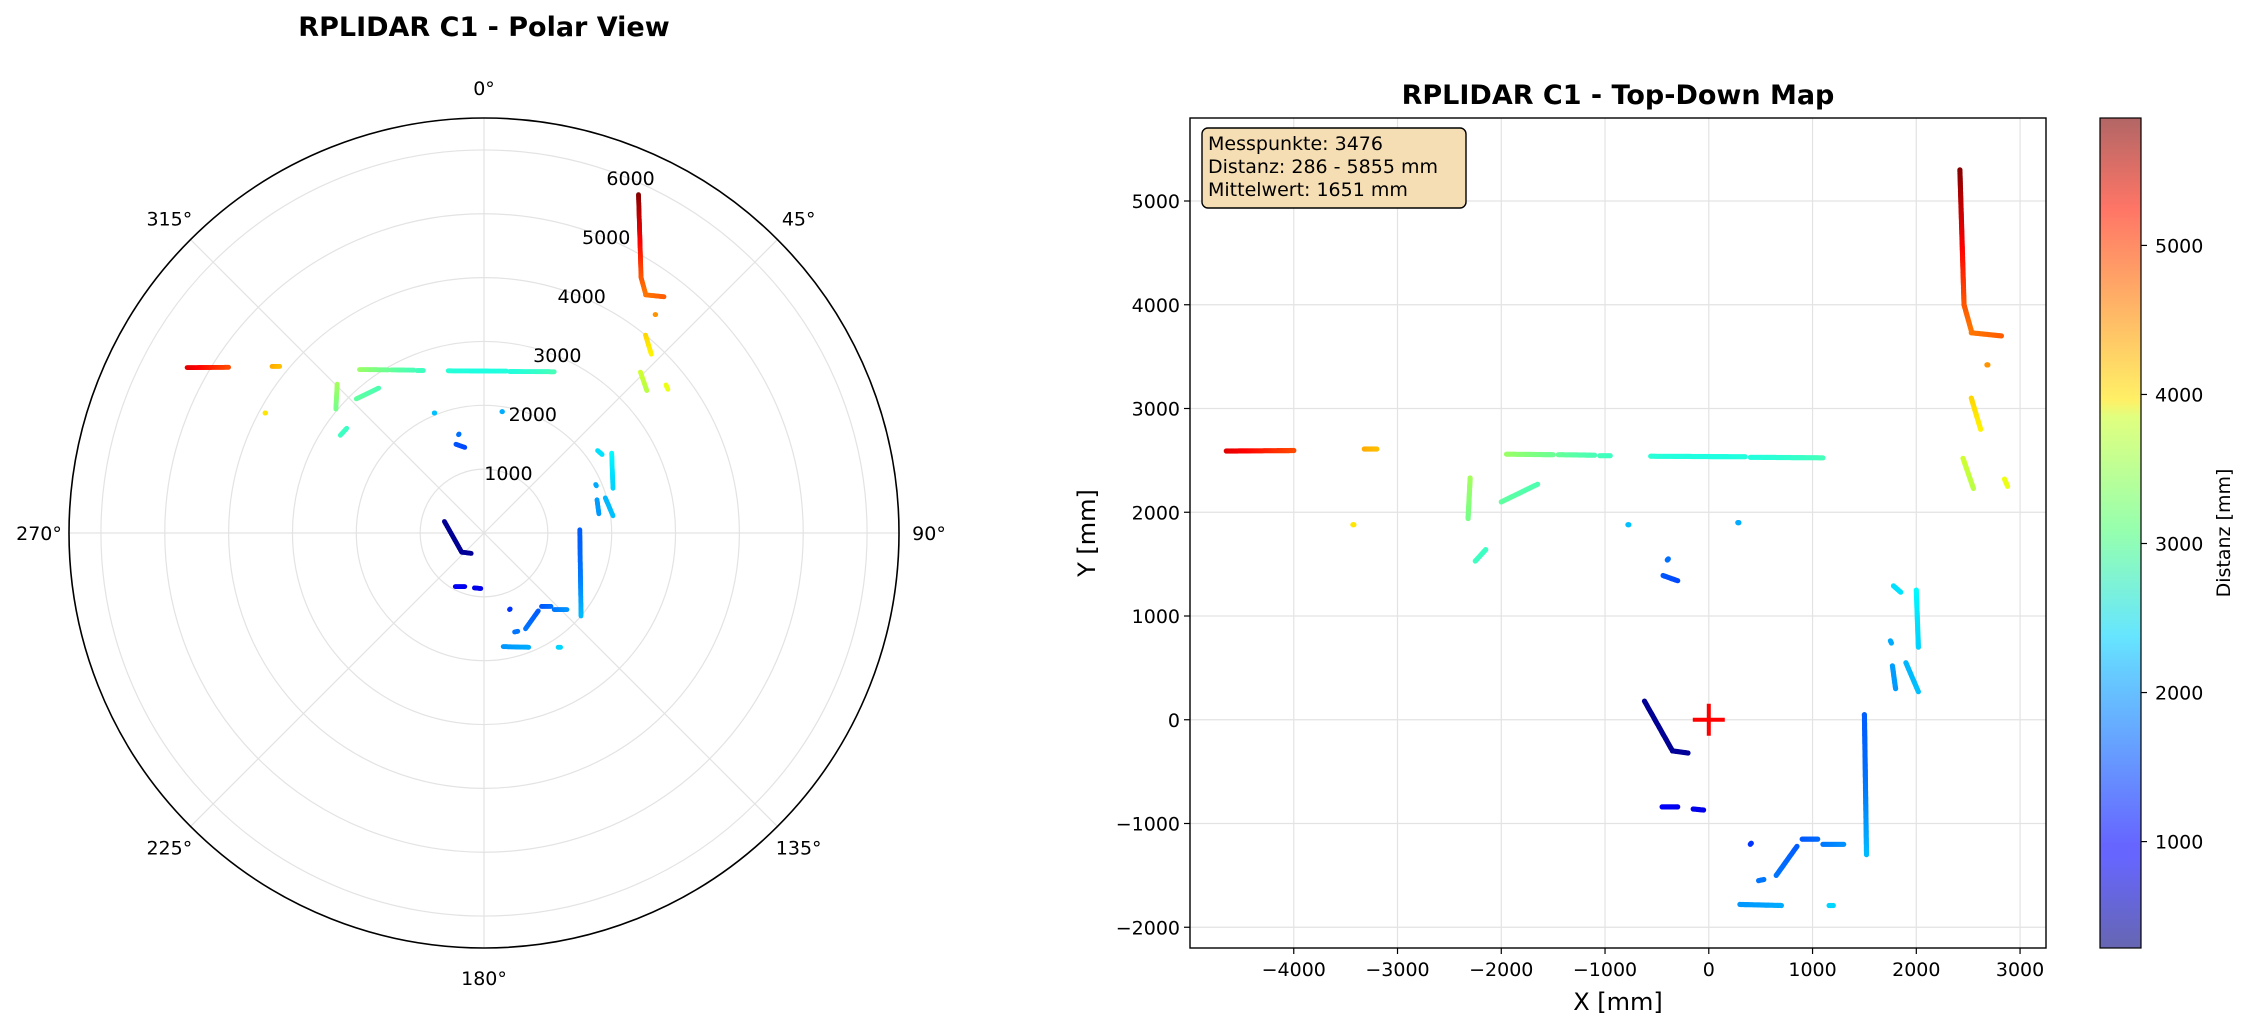 The image size is (2251, 1034). Describe the element at coordinates (1156, 513) in the screenshot. I see `y-tick-label: 2000` at that location.